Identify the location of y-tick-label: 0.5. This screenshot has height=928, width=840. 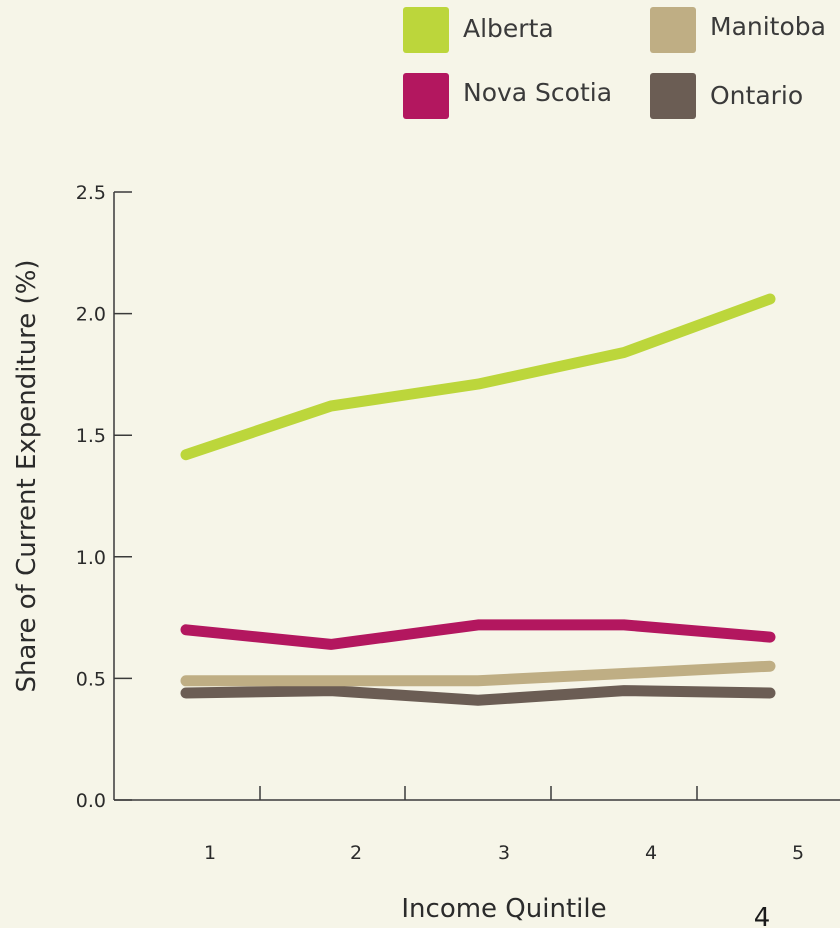
(91, 679).